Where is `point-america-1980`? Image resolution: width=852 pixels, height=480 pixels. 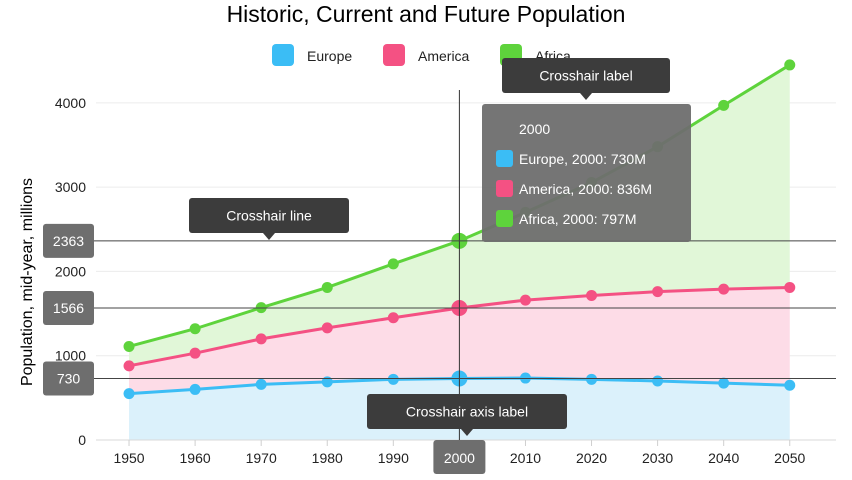 point-america-1980 is located at coordinates (327, 328).